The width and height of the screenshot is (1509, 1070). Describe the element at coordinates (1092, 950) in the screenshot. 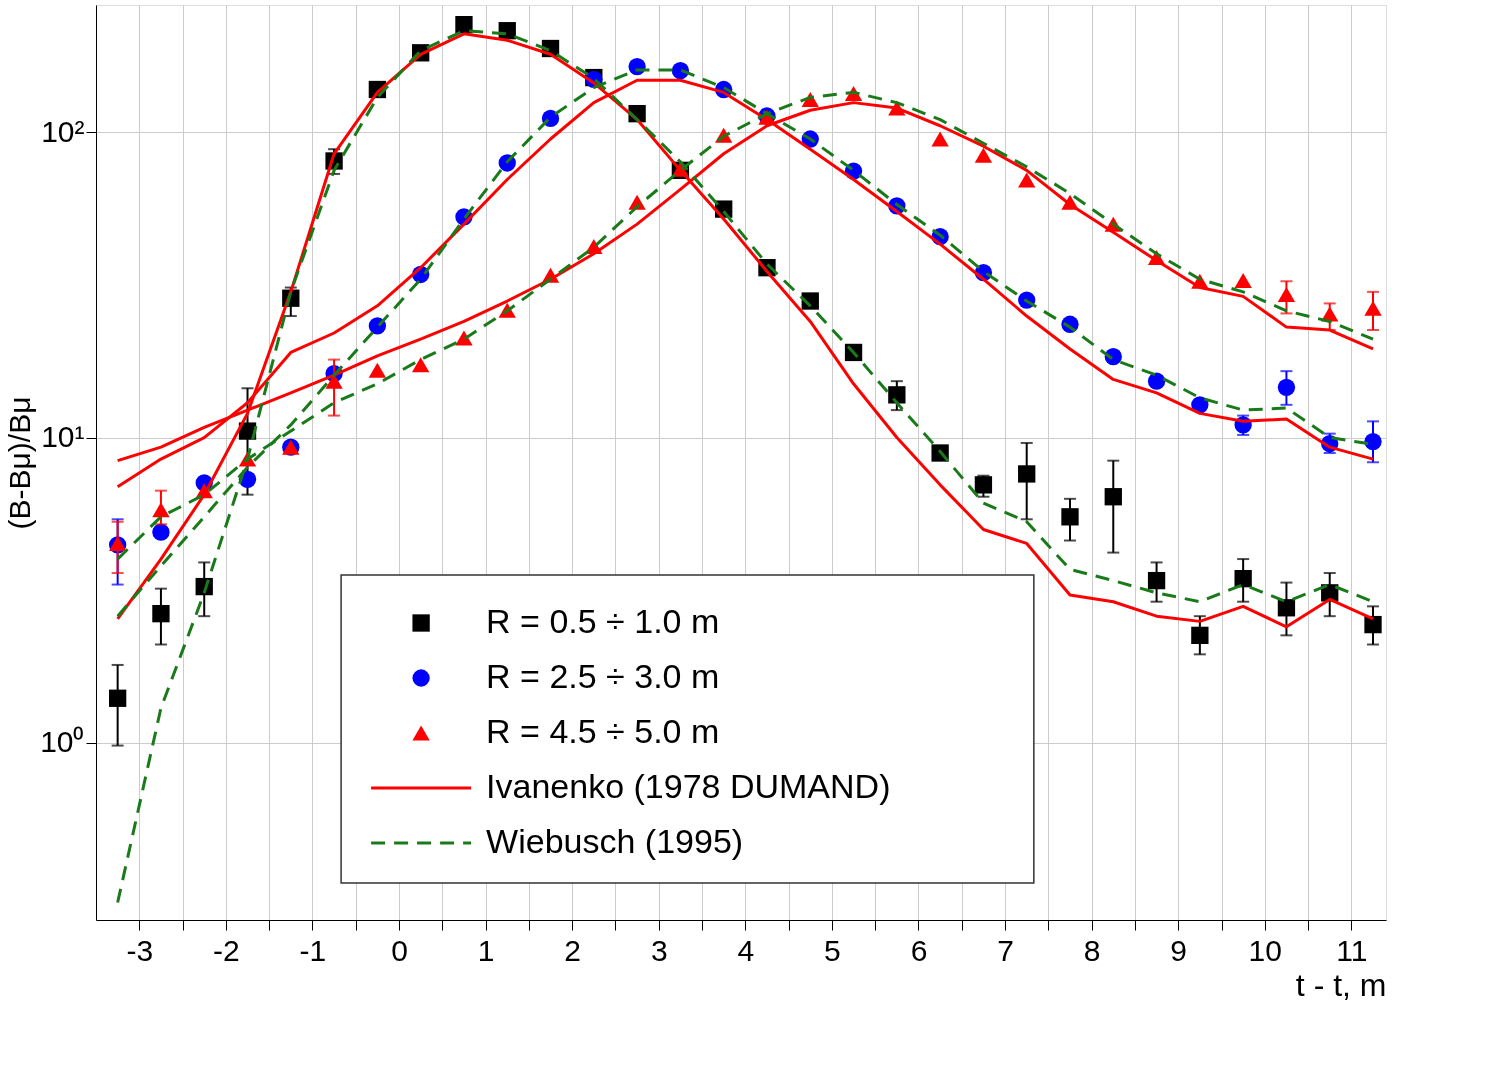

I see `x-tick-label: 8` at that location.